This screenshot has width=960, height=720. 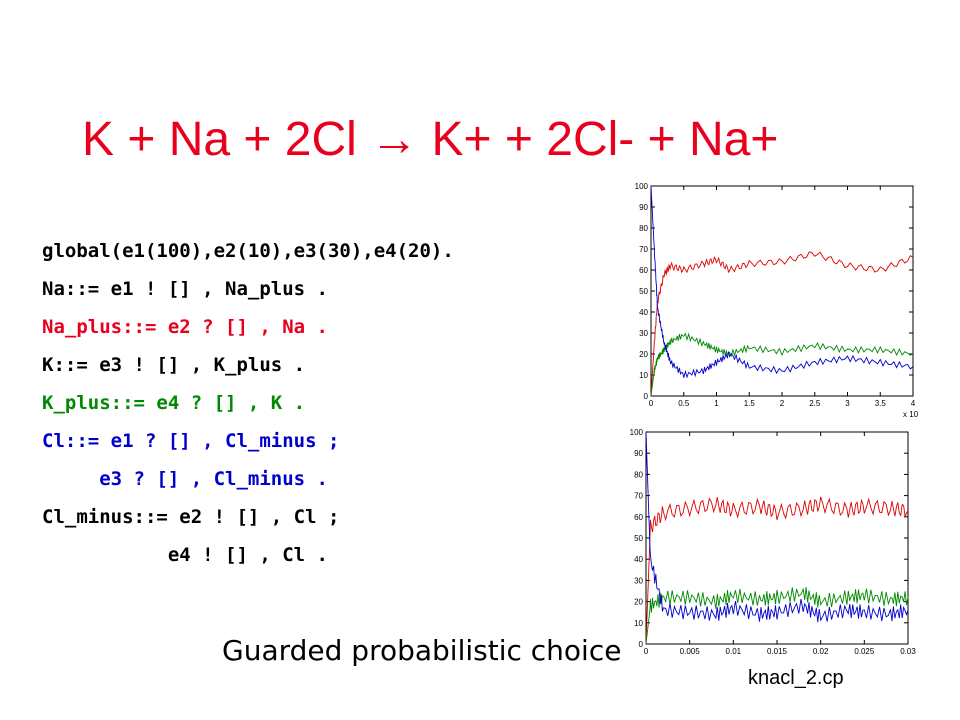 What do you see at coordinates (690, 651) in the screenshot?
I see `x-tick-label: 0.005` at bounding box center [690, 651].